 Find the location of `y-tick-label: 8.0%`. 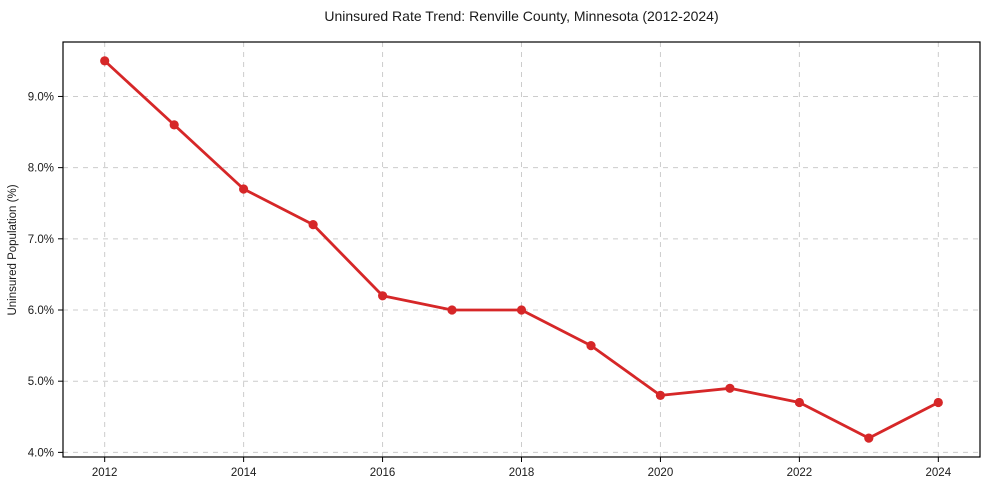

y-tick-label: 8.0% is located at coordinates (41, 169).